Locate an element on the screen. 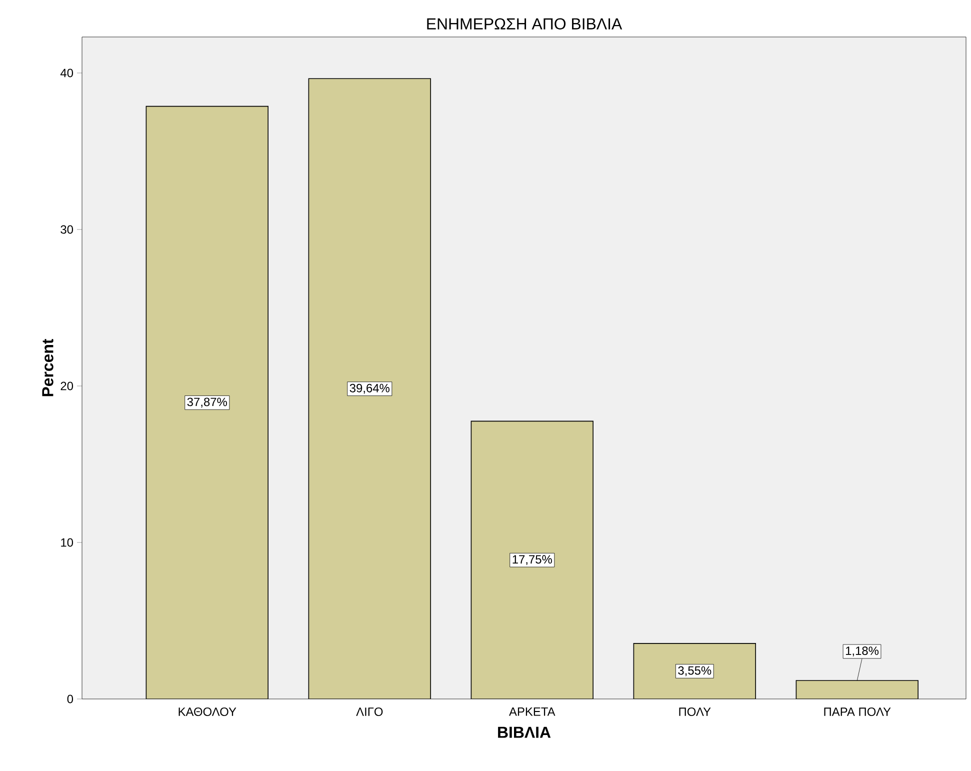  y-tick-label: 20 is located at coordinates (67, 386).